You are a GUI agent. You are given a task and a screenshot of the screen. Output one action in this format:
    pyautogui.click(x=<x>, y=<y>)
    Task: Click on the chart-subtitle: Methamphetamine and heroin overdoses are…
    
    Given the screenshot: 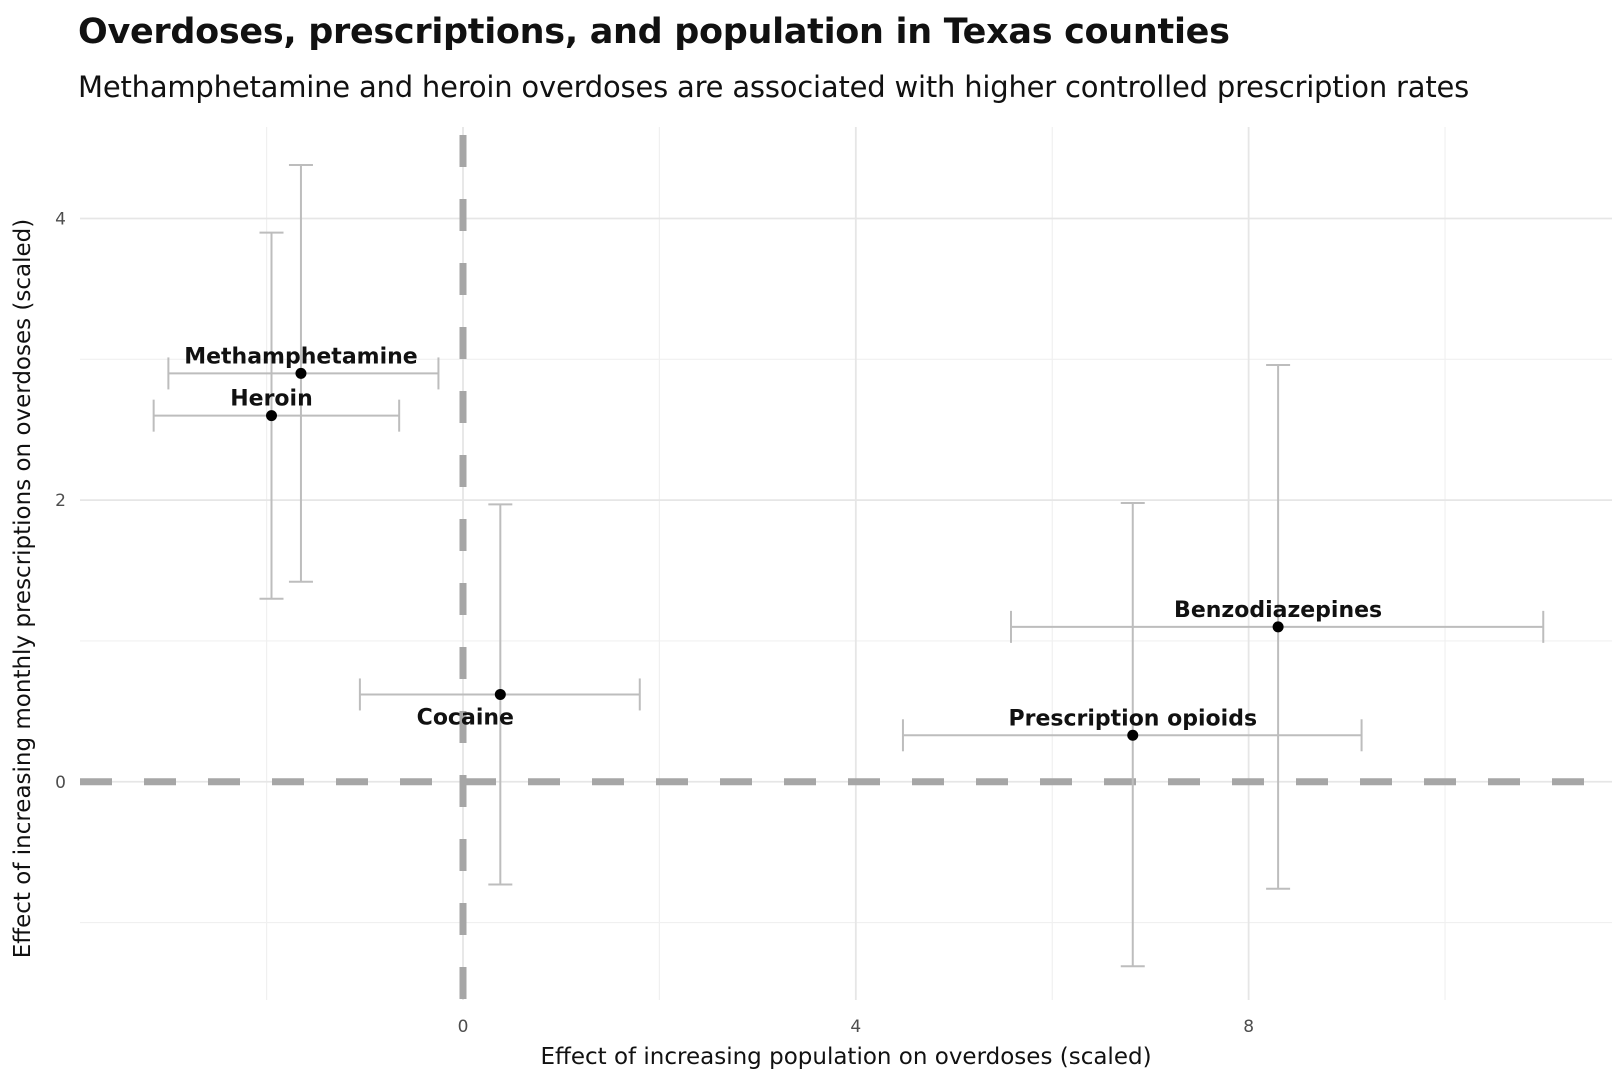 What is the action you would take?
    pyautogui.click(x=774, y=87)
    